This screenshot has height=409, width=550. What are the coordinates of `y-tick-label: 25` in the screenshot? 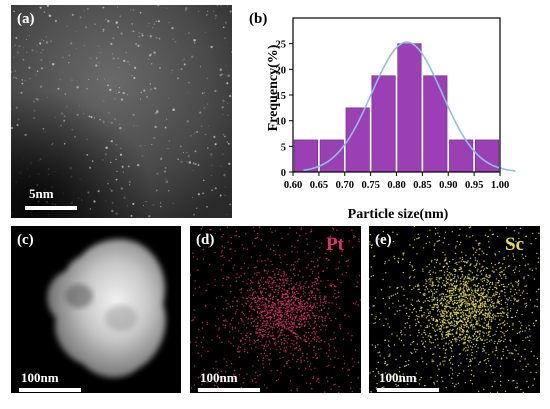 It's located at (281, 45).